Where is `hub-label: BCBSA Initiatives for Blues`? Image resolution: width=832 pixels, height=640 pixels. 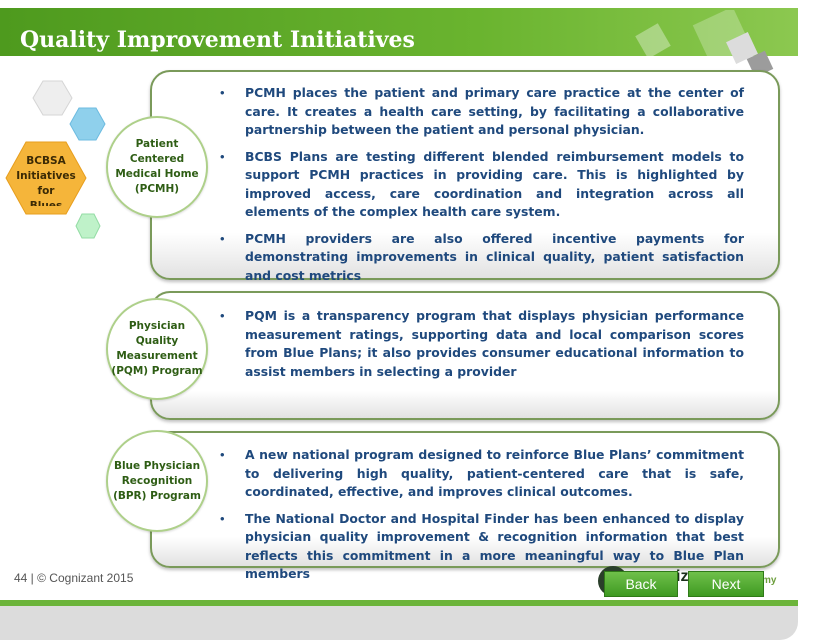 hub-label: BCBSA Initiatives for Blues is located at coordinates (46, 180).